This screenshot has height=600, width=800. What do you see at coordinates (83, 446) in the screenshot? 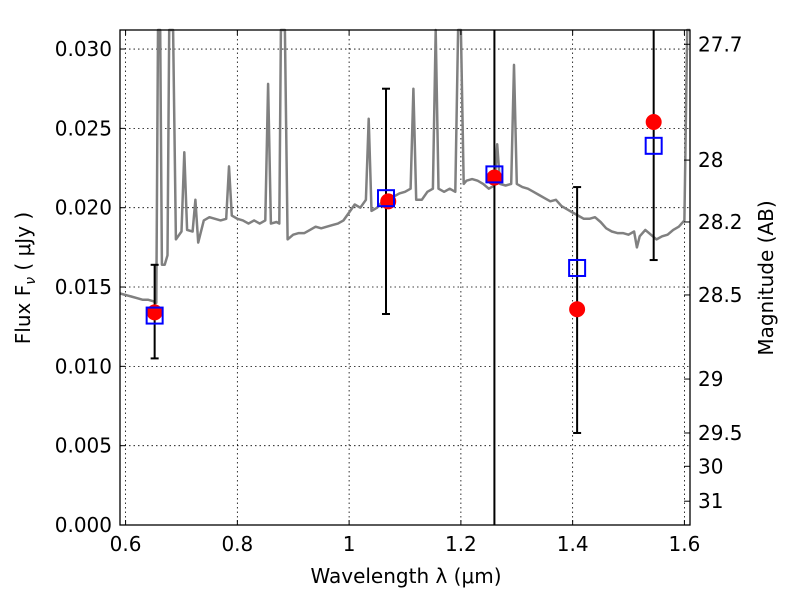
I see `y-tick-label: 0.005` at bounding box center [83, 446].